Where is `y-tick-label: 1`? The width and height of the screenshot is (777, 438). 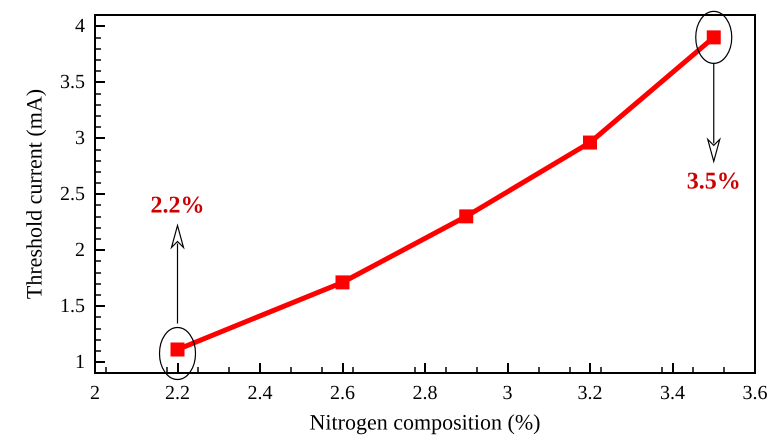
y-tick-label: 1 is located at coordinates (80, 361).